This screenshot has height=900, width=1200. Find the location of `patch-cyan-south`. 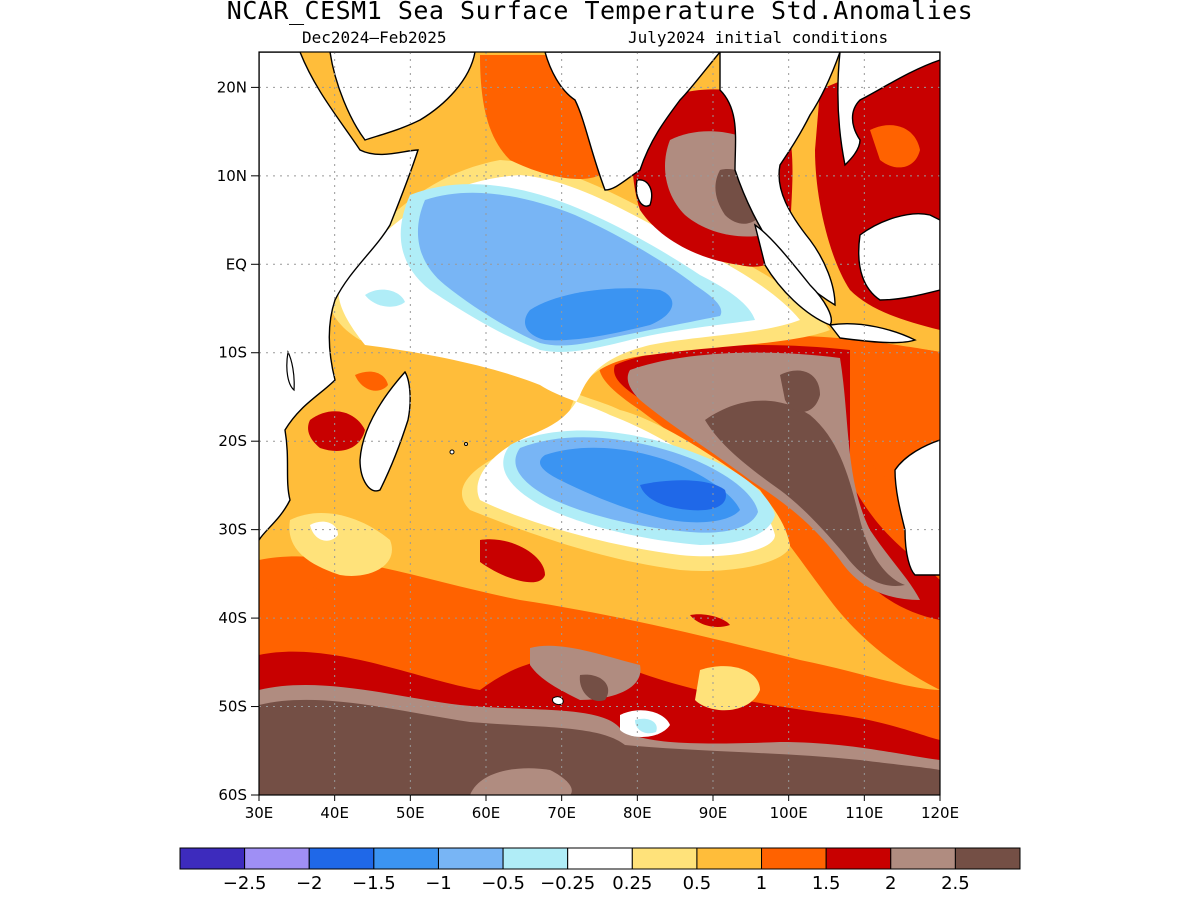

patch-cyan-south is located at coordinates (646, 726).